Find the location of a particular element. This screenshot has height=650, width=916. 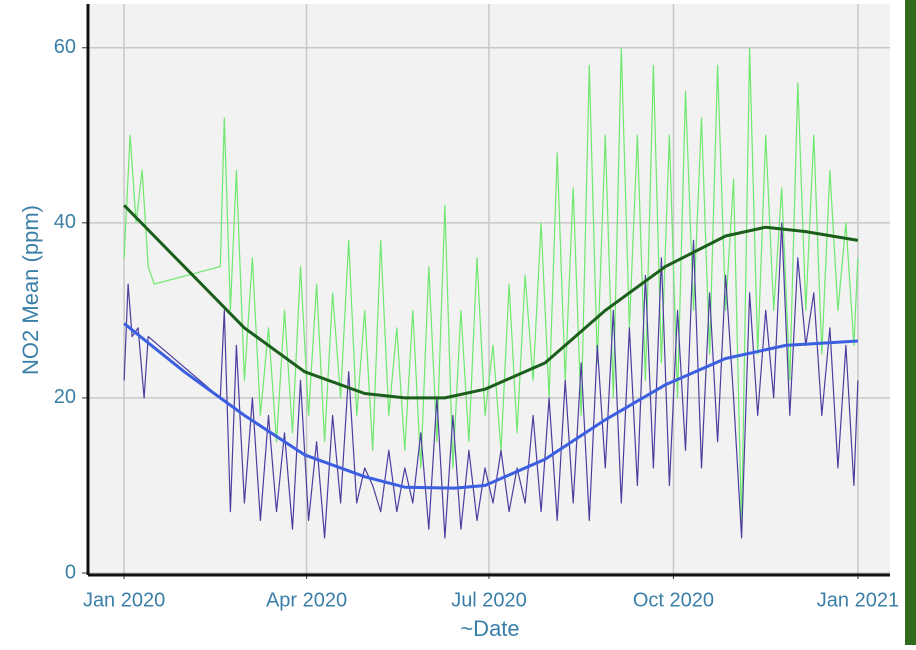

x-tick-label: Jul 2020 is located at coordinates (489, 600).